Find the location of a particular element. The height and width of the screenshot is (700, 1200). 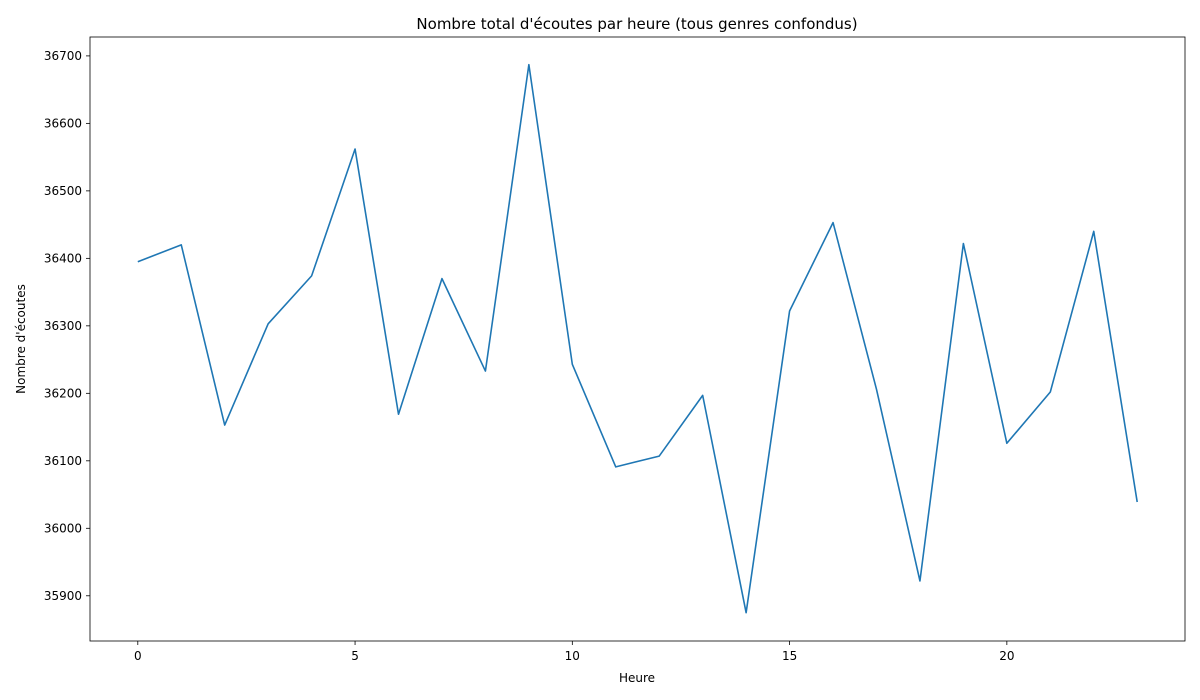

x-tick-label: 20 is located at coordinates (1006, 656).